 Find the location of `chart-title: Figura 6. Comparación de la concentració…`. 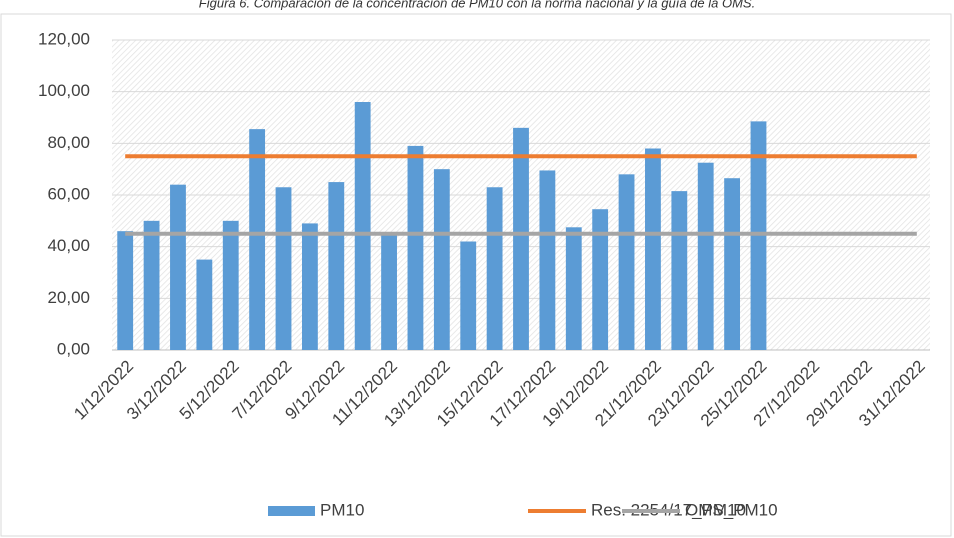

chart-title: Figura 6. Comparación de la concentració… is located at coordinates (477, 5).